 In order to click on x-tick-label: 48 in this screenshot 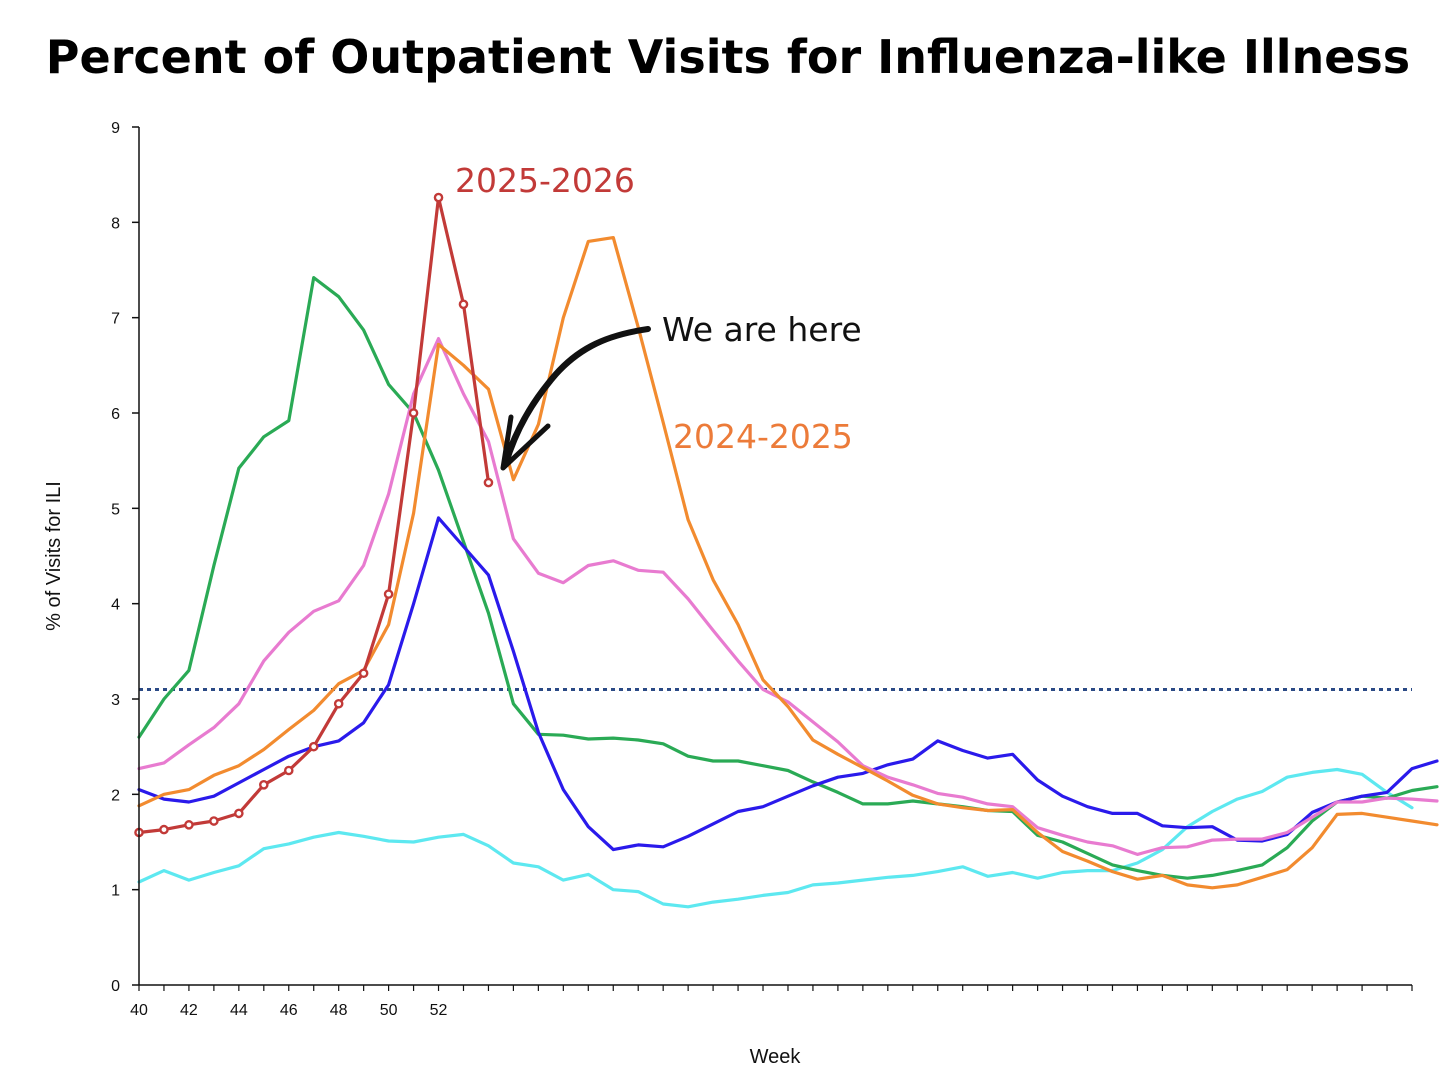, I will do `click(339, 1010)`.